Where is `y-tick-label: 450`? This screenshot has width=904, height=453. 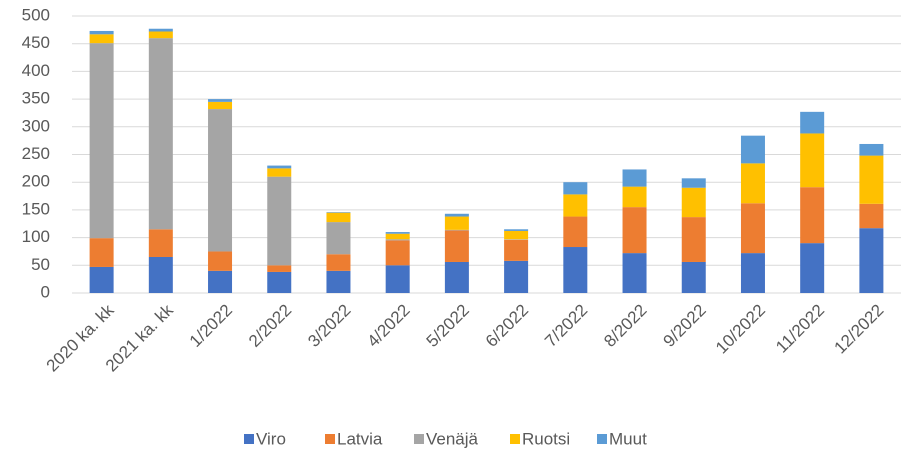
y-tick-label: 450 is located at coordinates (36, 42).